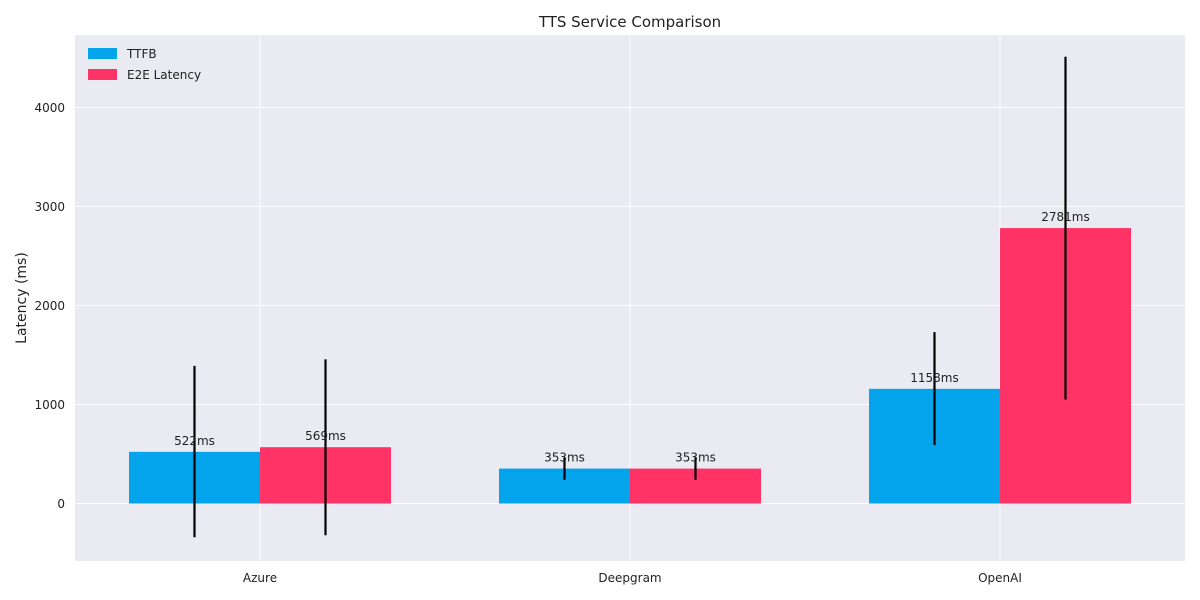 The height and width of the screenshot is (600, 1200). Describe the element at coordinates (22, 298) in the screenshot. I see `y-axis-label: Latency (ms)` at that location.